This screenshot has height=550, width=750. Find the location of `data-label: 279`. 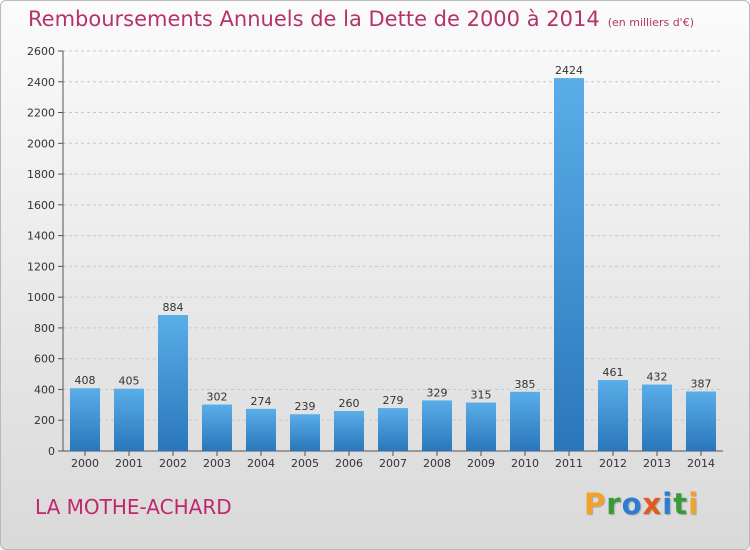

data-label: 279 is located at coordinates (393, 400).